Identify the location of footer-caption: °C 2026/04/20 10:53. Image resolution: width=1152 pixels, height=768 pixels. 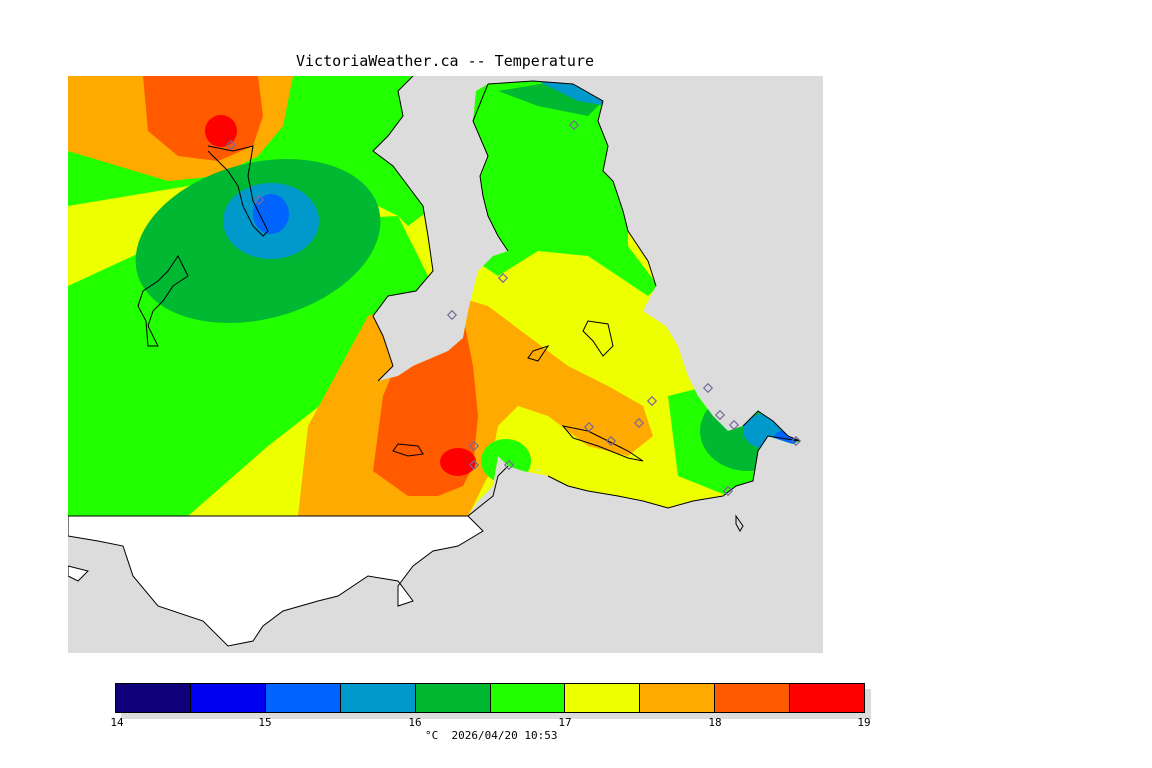
(491, 735).